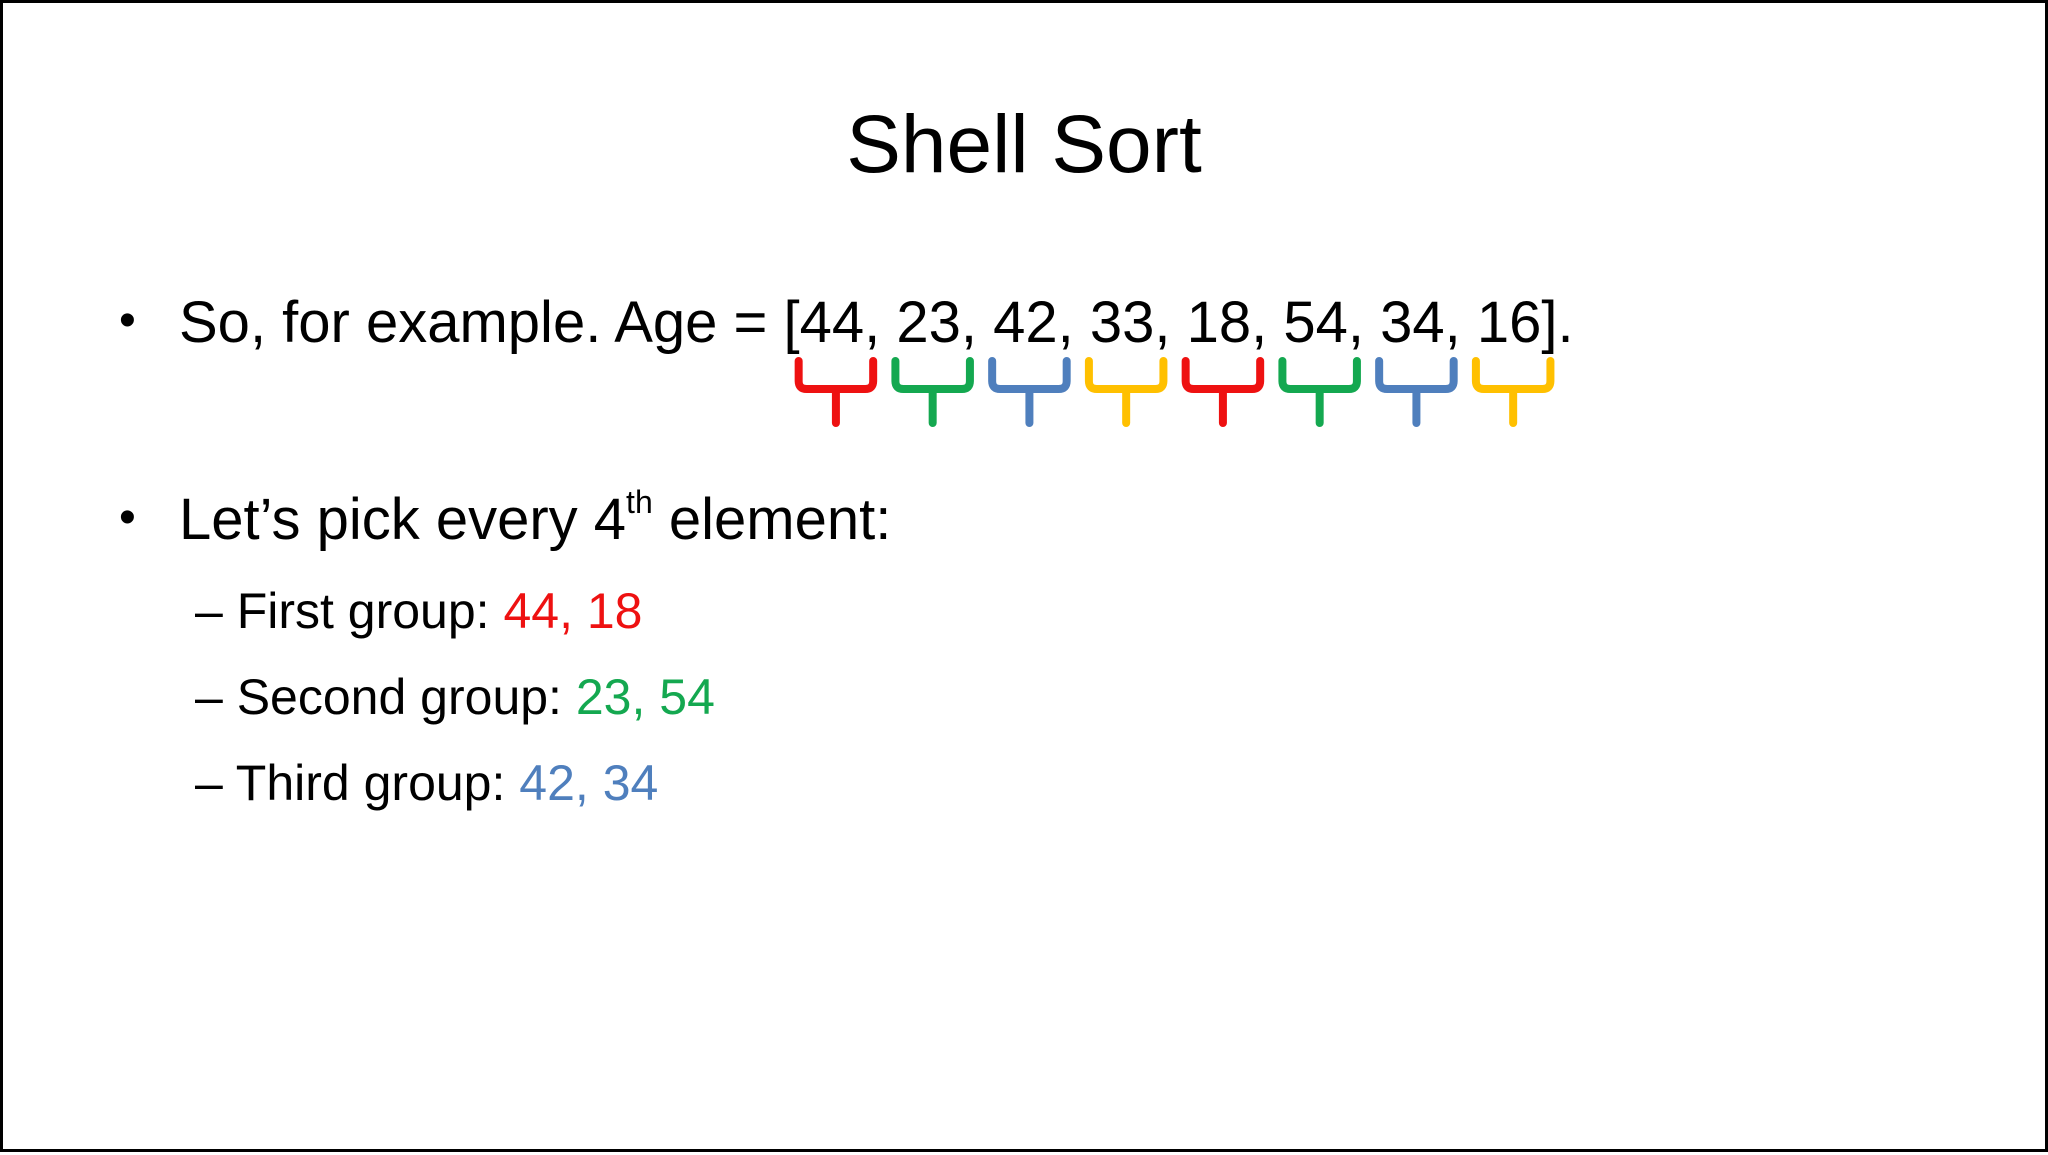 This screenshot has width=2048, height=1155. I want to click on group-value: 18, so click(614, 611).